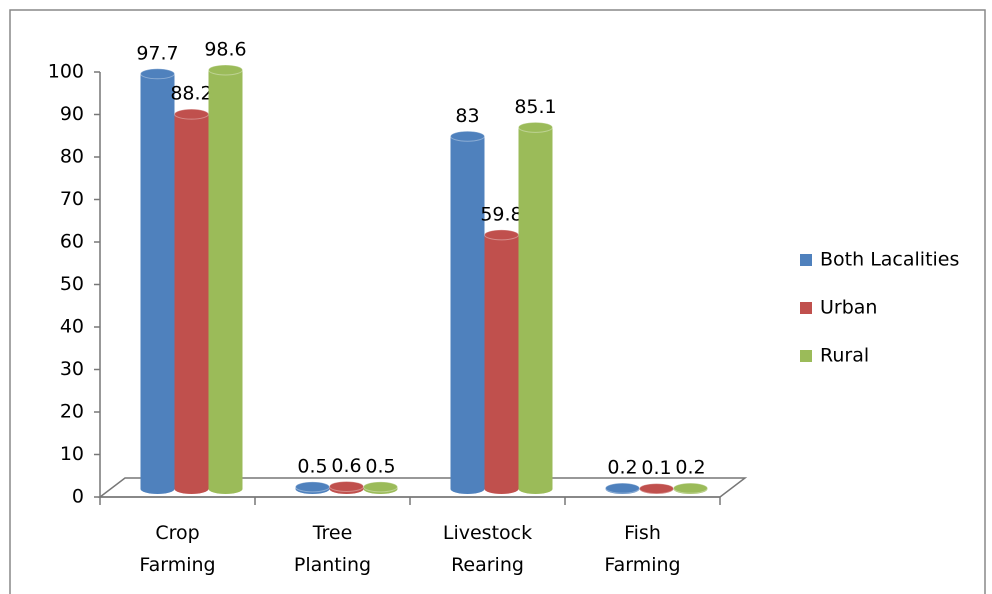 The image size is (992, 594). I want to click on legend-label: Urban, so click(848, 308).